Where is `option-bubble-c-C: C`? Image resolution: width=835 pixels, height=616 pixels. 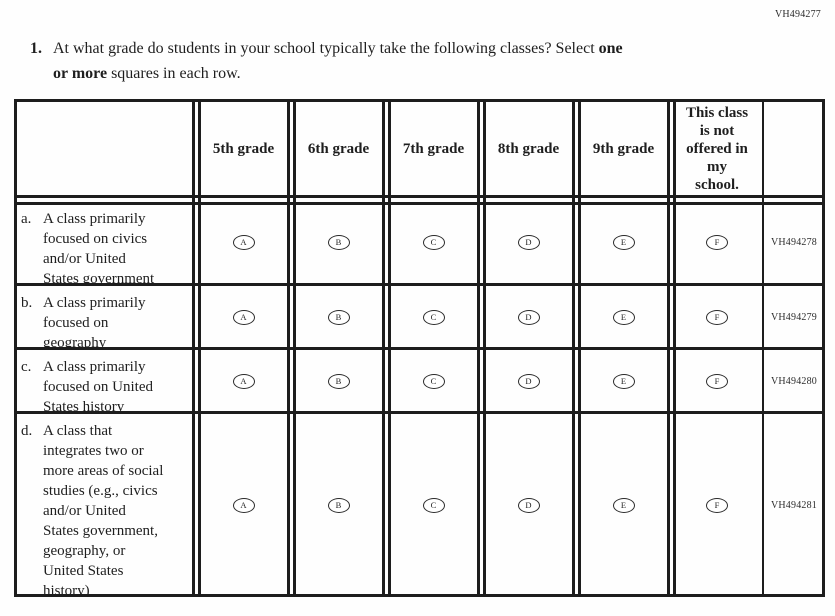
option-bubble-c-C: C is located at coordinates (433, 381).